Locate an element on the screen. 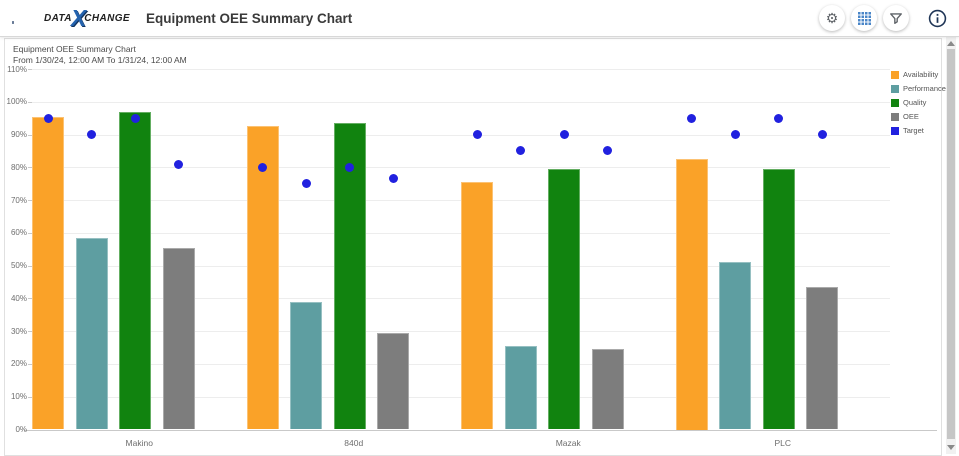 The width and height of the screenshot is (959, 456). bar-availability-840d is located at coordinates (262, 278).